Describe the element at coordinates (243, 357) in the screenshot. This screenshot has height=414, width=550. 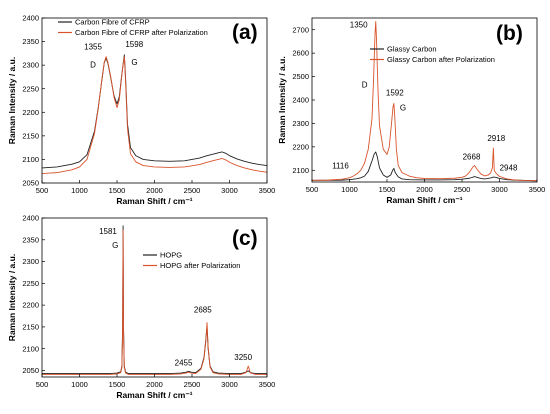
I see `peak-annotation: 3250` at that location.